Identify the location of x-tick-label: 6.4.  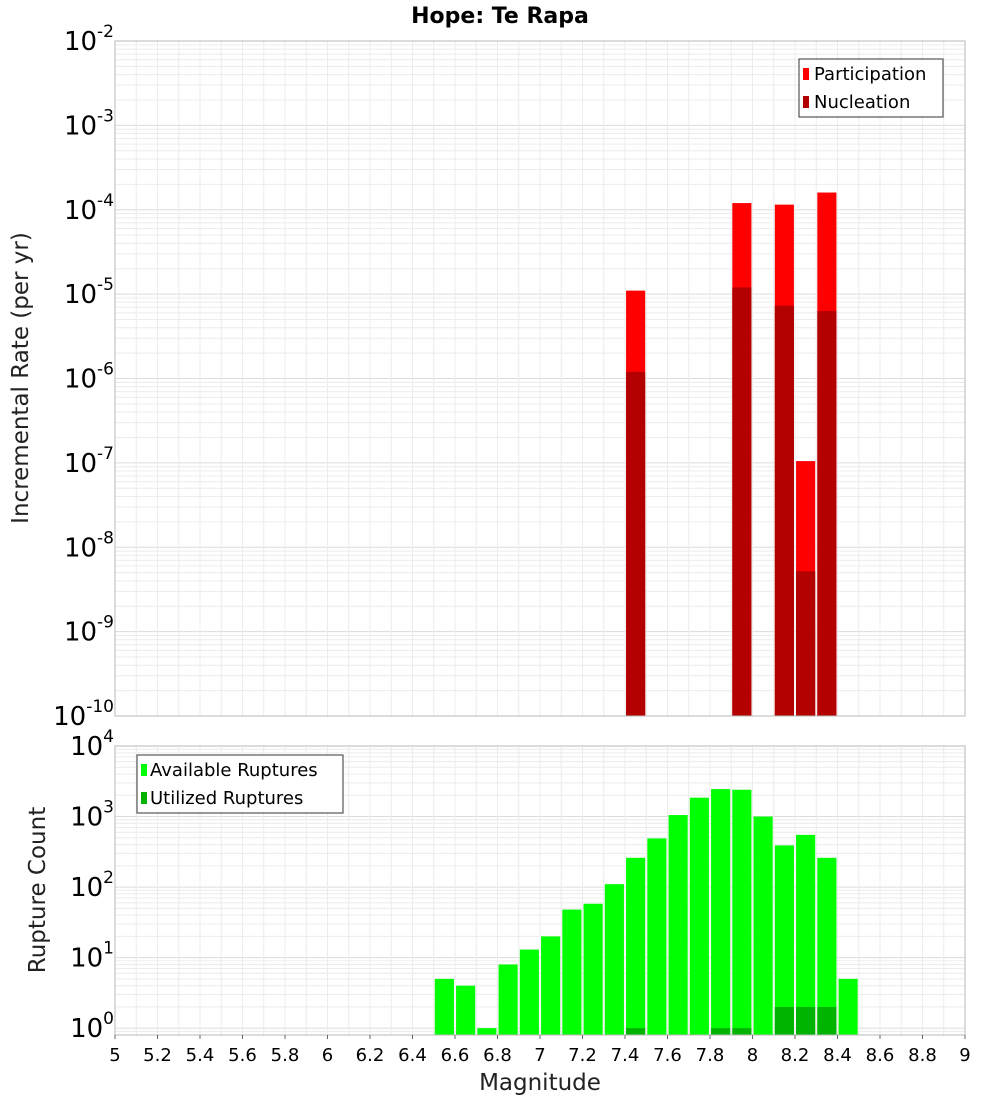
(412, 1055).